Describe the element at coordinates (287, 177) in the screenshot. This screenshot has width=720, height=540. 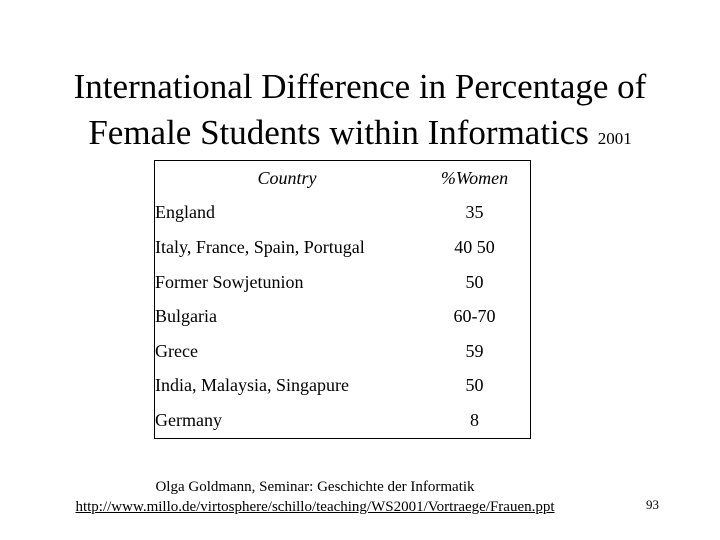
I see `country-header: Country` at that location.